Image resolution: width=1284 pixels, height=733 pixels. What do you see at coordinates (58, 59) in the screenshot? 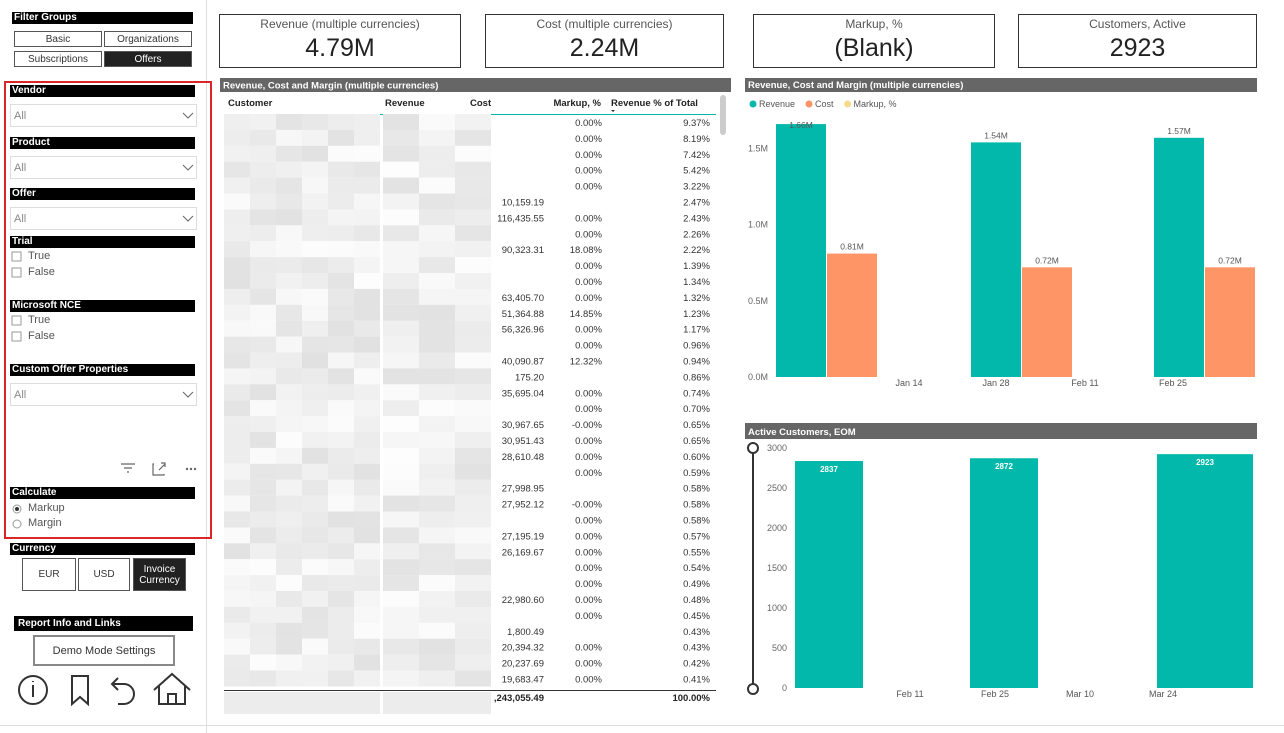
I see `group-button: Subscriptions` at bounding box center [58, 59].